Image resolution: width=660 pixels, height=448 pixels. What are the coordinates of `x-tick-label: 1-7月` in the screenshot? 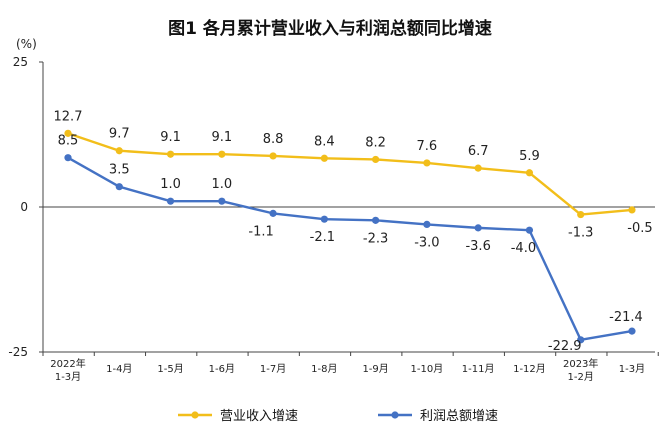 It's located at (273, 369).